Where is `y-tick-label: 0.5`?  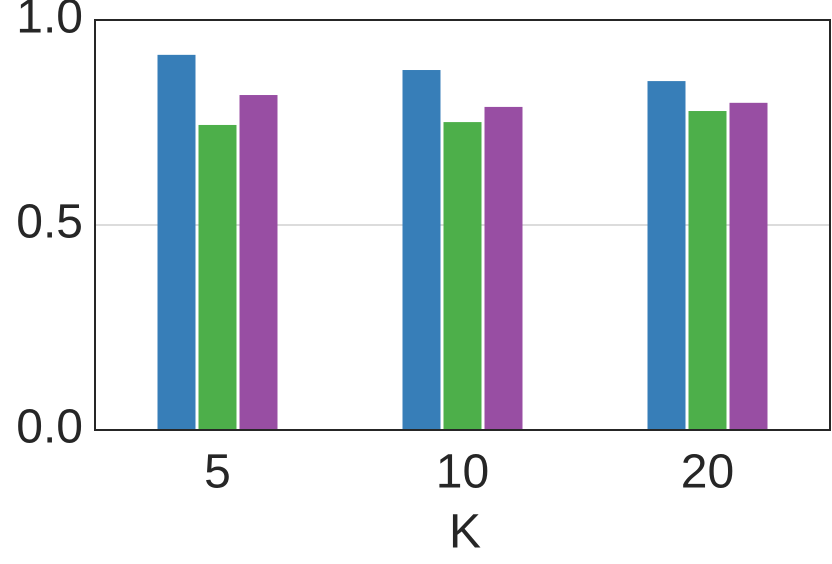
y-tick-label: 0.5 is located at coordinates (49, 222).